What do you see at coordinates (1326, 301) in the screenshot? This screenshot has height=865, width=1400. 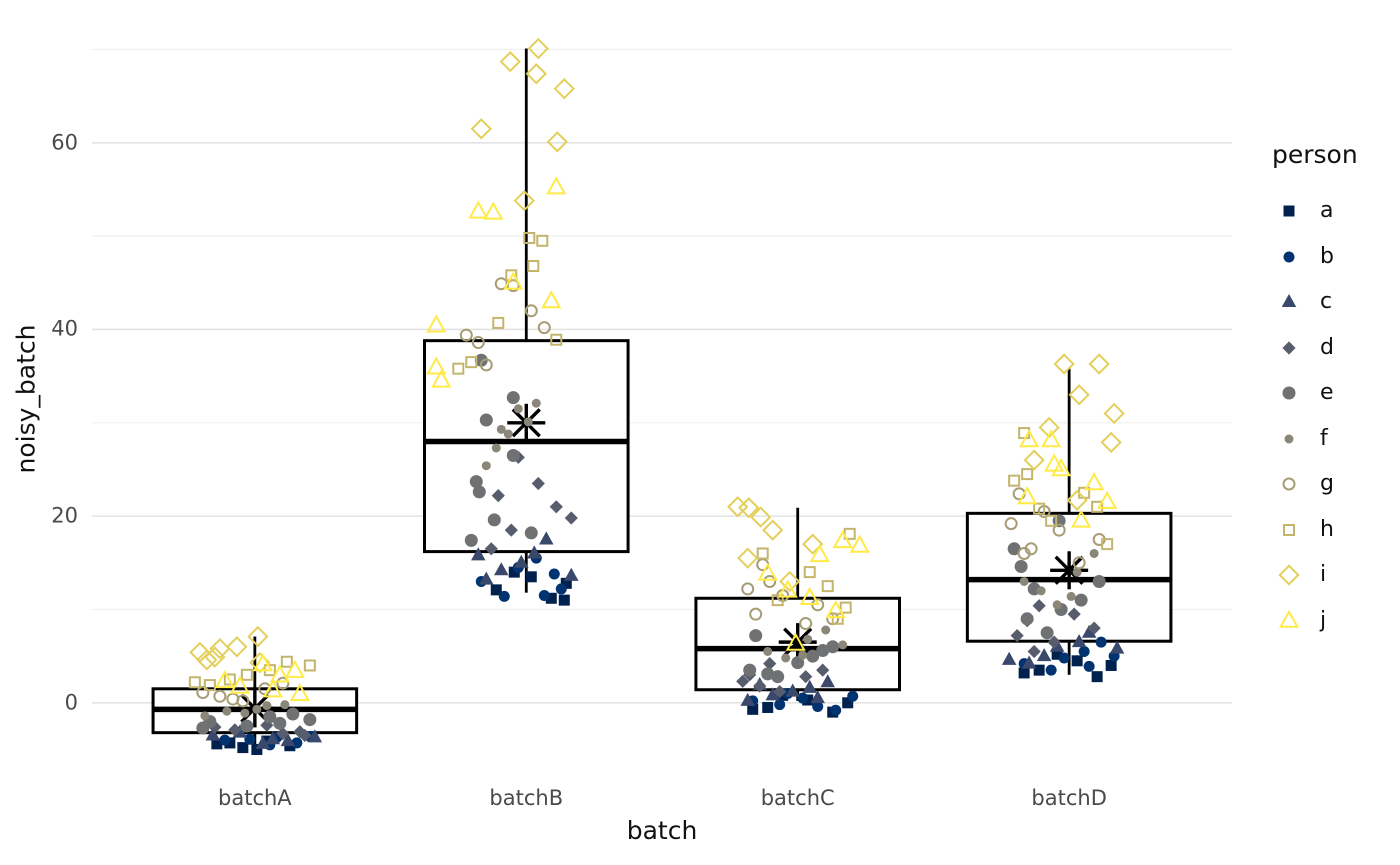 I see `legend-label-c: c` at bounding box center [1326, 301].